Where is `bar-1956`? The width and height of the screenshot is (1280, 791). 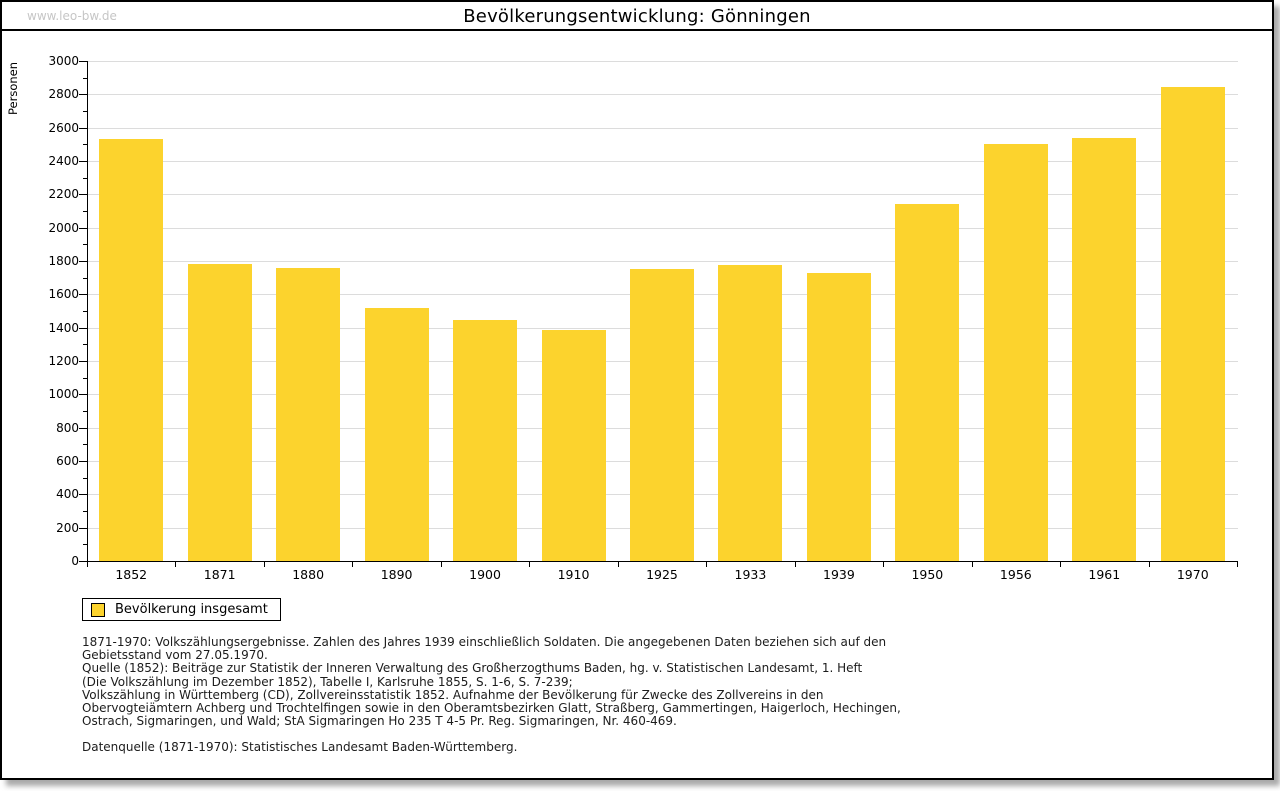
bar-1956 is located at coordinates (1015, 352).